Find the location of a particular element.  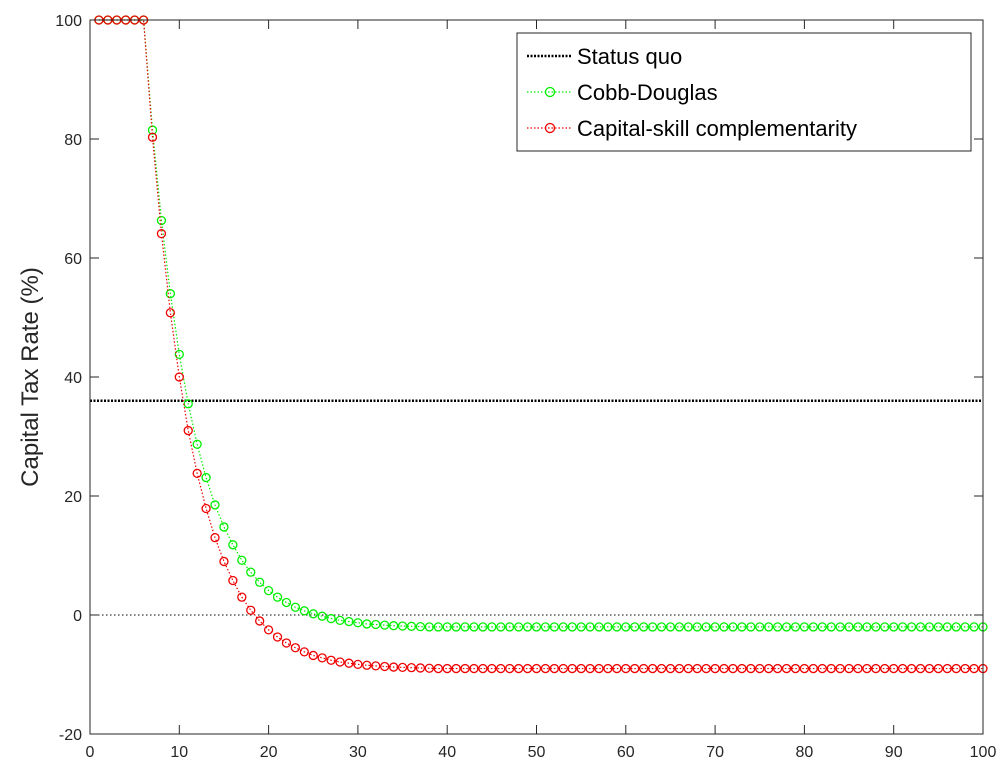

legend-item: Cobb-Douglas is located at coordinates (622, 92).